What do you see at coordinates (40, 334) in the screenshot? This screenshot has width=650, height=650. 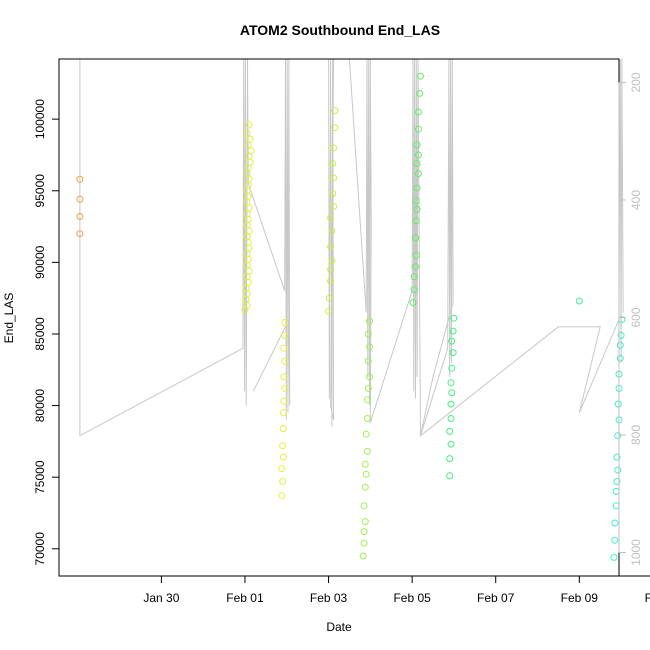 I see `y-tick-label: 85000` at bounding box center [40, 334].